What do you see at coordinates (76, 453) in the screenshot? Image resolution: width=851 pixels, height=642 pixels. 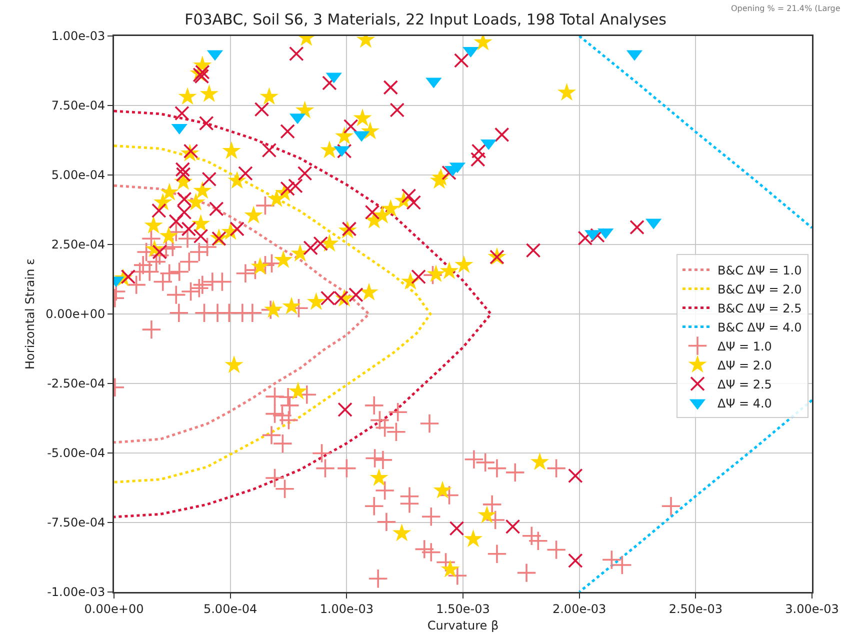 I see `y-tick-label: -5.00e-04` at bounding box center [76, 453].